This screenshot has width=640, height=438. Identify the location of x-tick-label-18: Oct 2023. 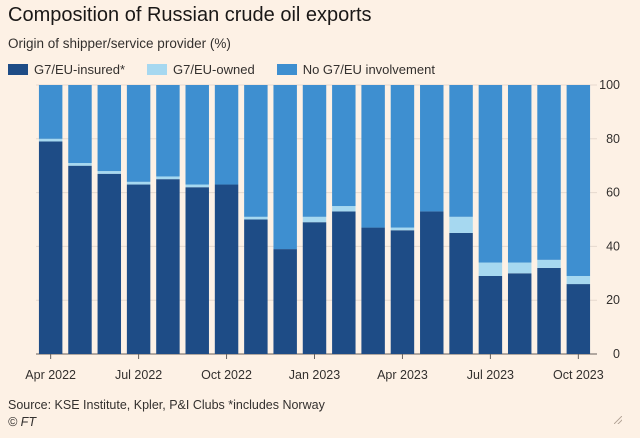
(578, 375).